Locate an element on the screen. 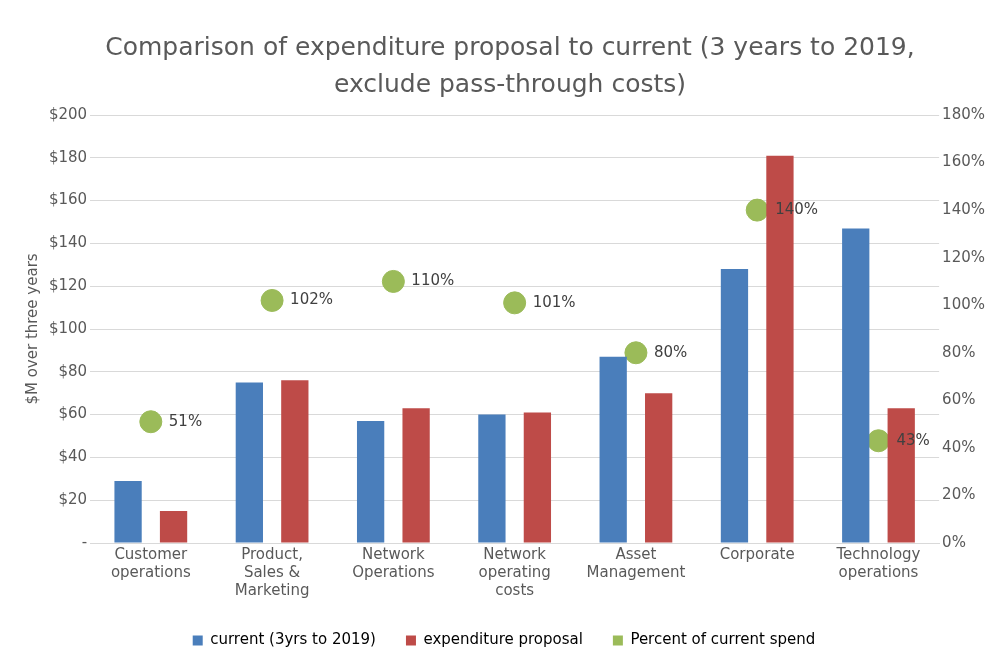  y-tick-label: $200 is located at coordinates (68, 113).